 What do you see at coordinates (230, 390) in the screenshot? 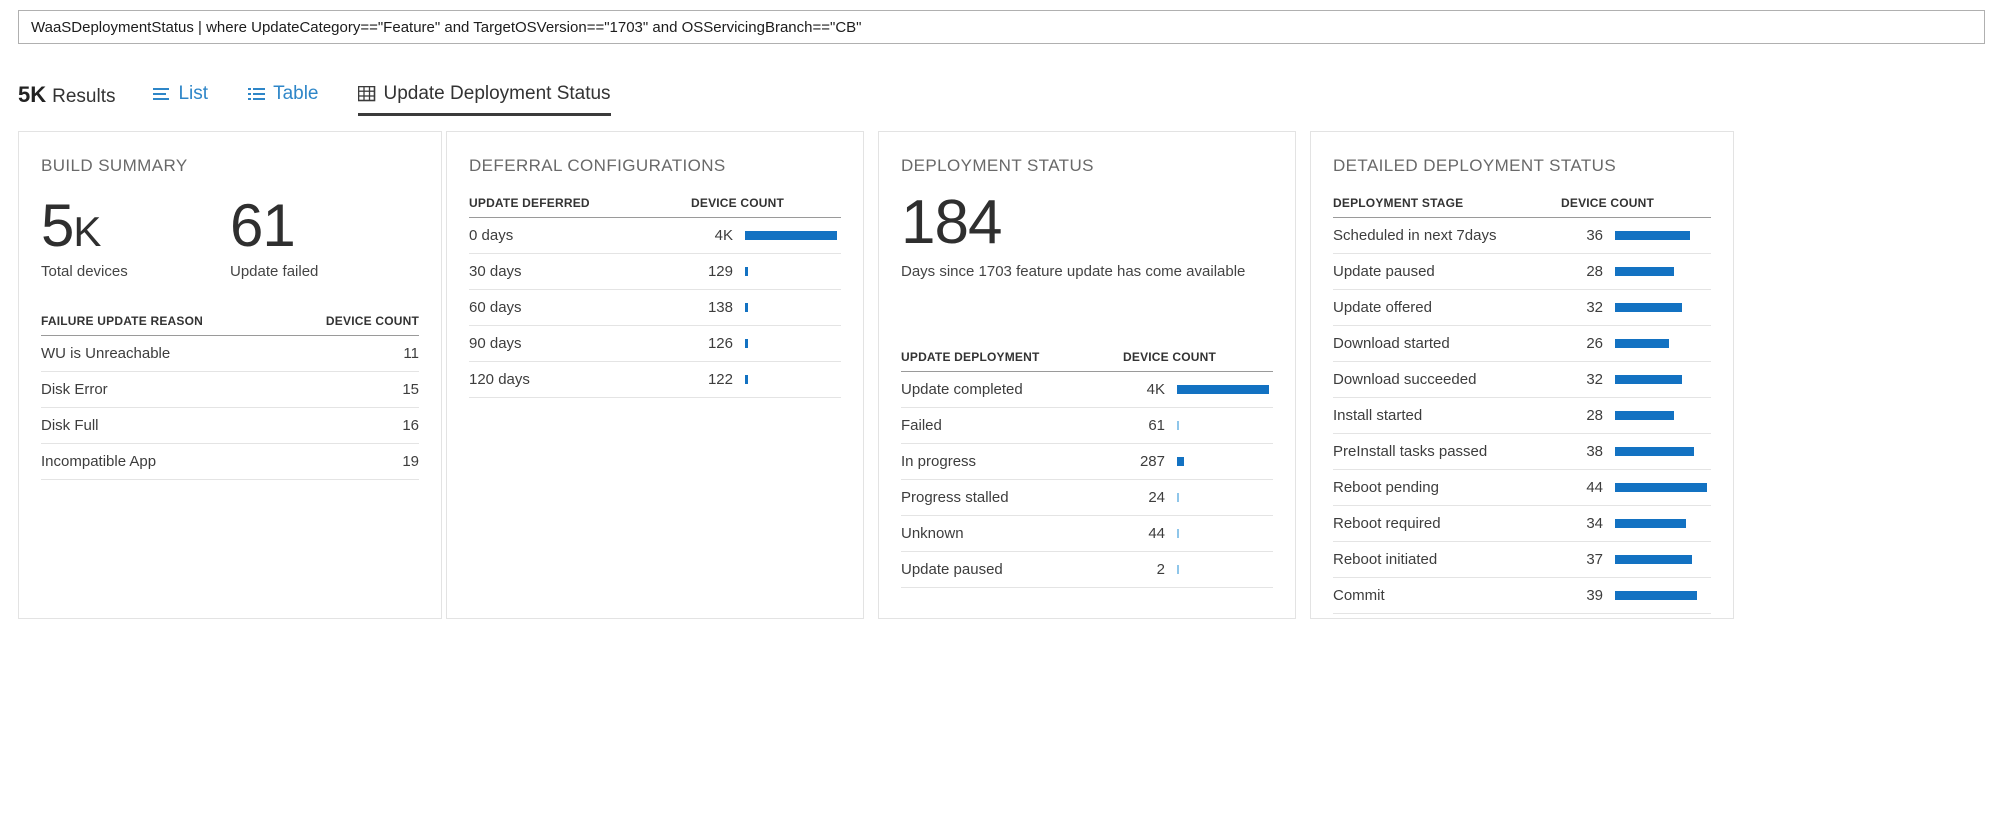
I see `table-row: Disk Error 15` at bounding box center [230, 390].